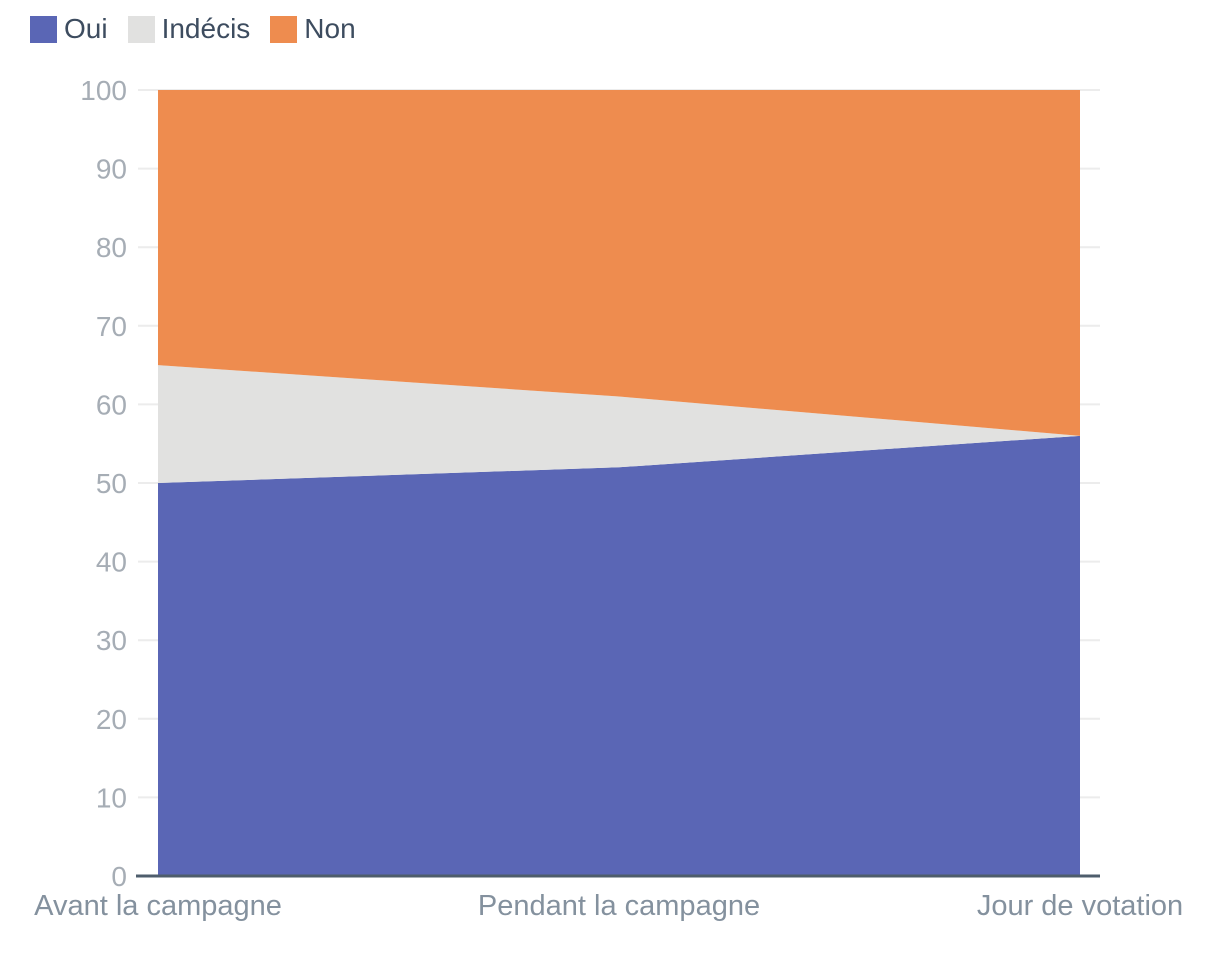 The height and width of the screenshot is (974, 1220). Describe the element at coordinates (206, 28) in the screenshot. I see `legend-label: Indécis` at that location.